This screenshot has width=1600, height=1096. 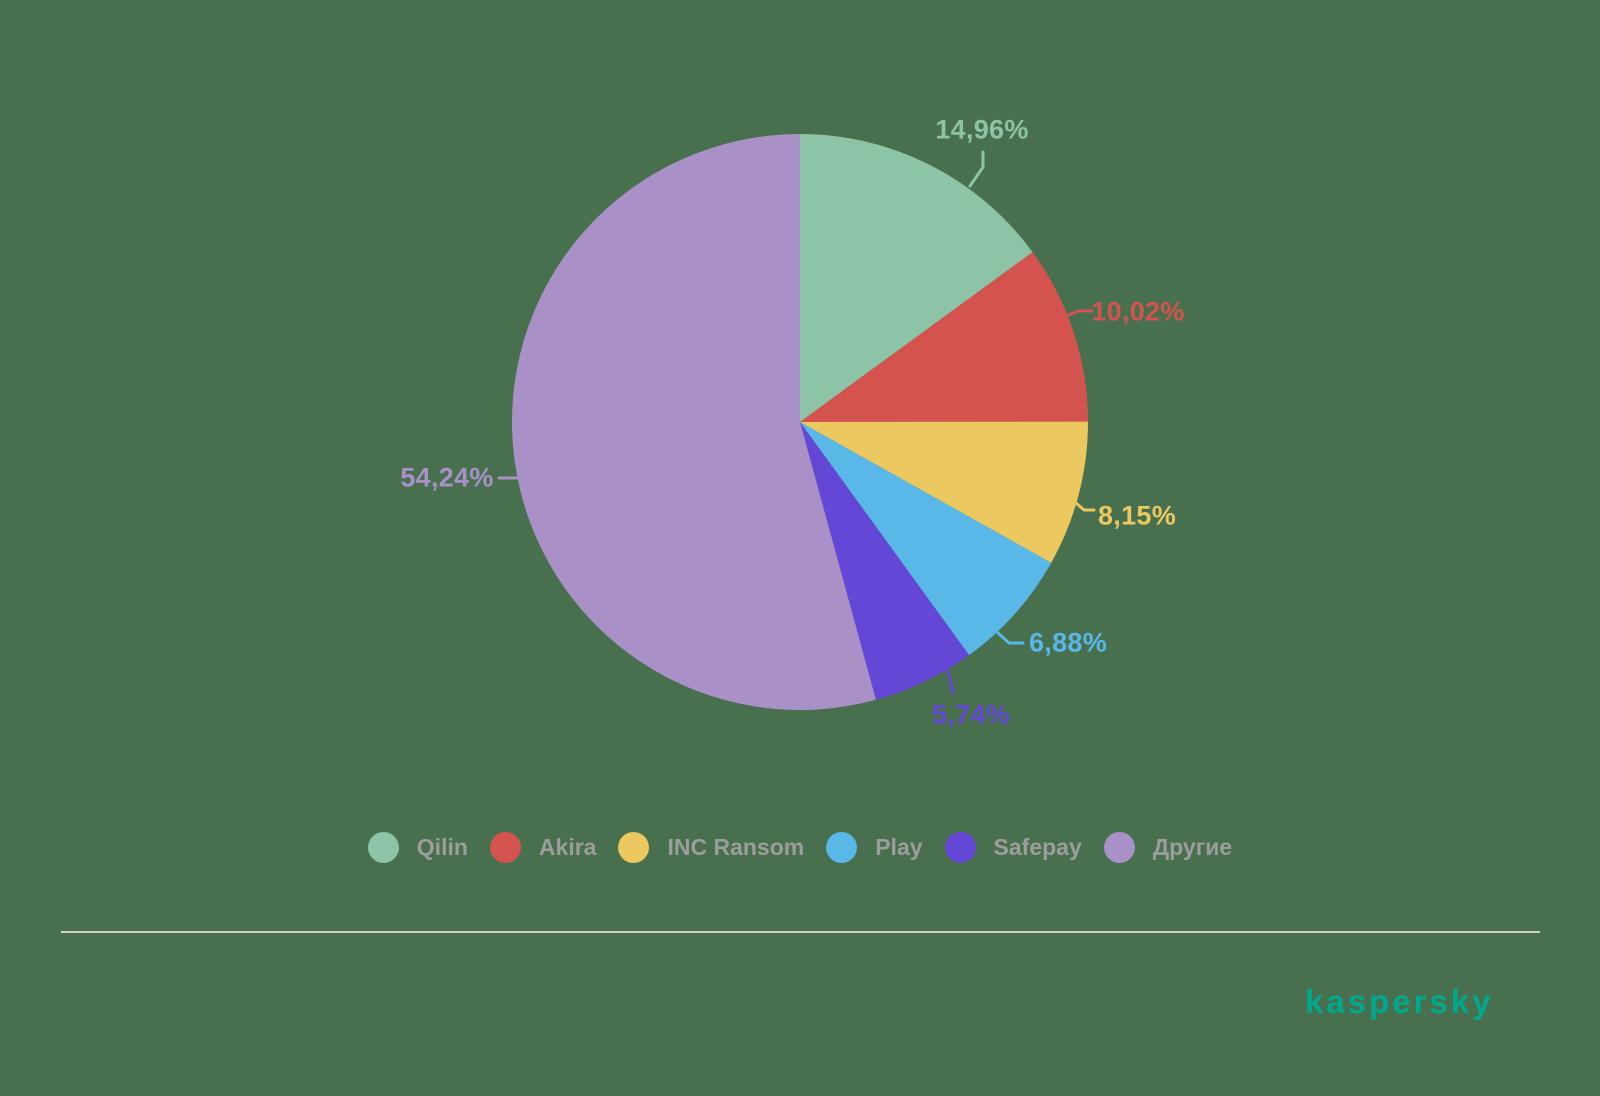 I want to click on legend-label: Qilin, so click(x=442, y=847).